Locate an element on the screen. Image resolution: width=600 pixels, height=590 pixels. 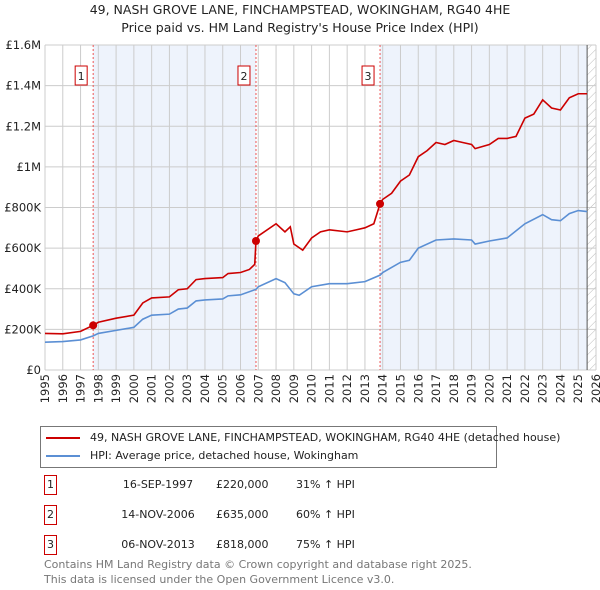
sale-row: 3 06-NOV-2013 £818,000 75% ↑ HPI is located at coordinates (244, 545).